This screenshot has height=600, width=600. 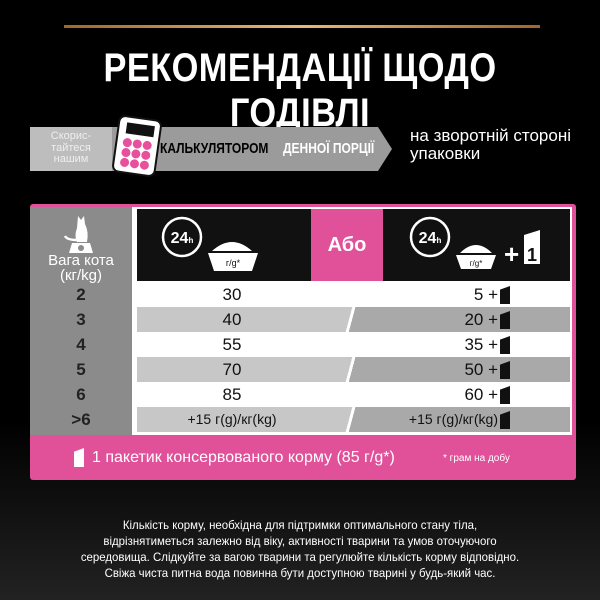 I want to click on table-row: 70 50 +, so click(x=353, y=369).